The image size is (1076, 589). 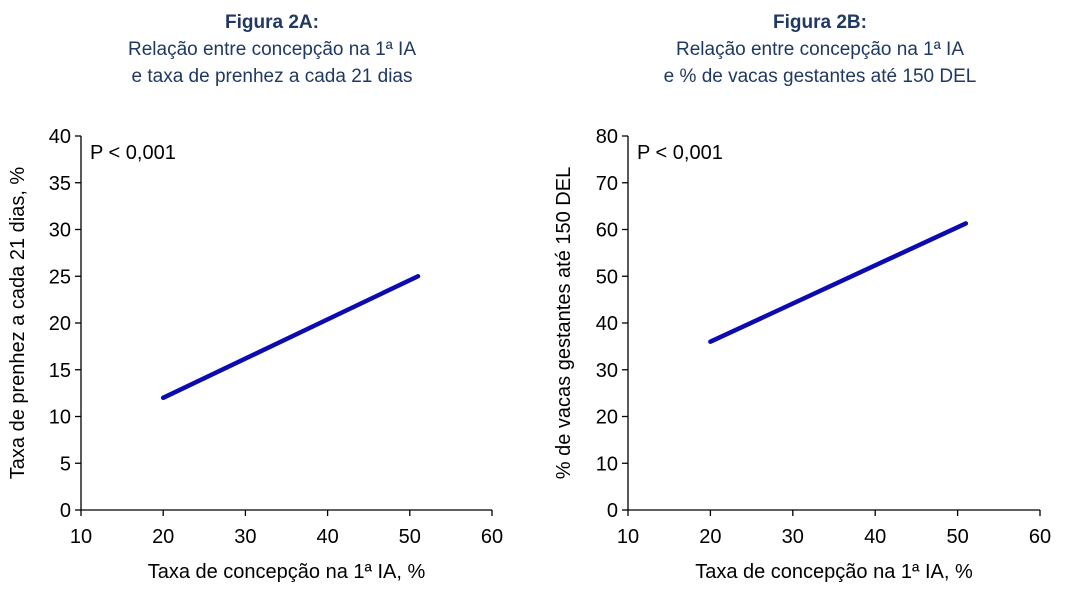 I want to click on chart-title: Figura 2B:, so click(x=820, y=22).